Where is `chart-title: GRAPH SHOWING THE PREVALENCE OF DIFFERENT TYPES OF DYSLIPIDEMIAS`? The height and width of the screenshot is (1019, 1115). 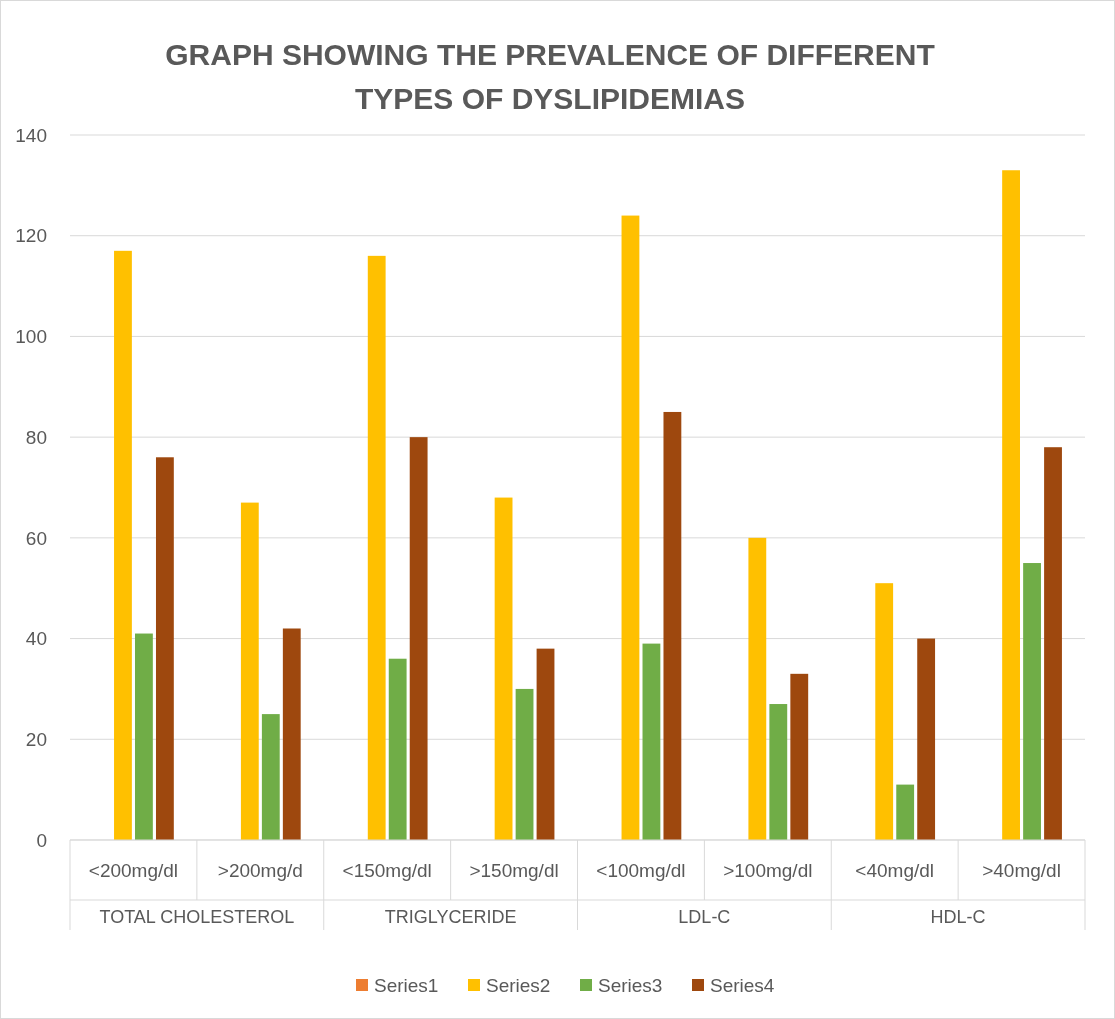
chart-title: GRAPH SHOWING THE PREVALENCE OF DIFFERENT TYPES OF DYSLIPIDEMIAS is located at coordinates (550, 76).